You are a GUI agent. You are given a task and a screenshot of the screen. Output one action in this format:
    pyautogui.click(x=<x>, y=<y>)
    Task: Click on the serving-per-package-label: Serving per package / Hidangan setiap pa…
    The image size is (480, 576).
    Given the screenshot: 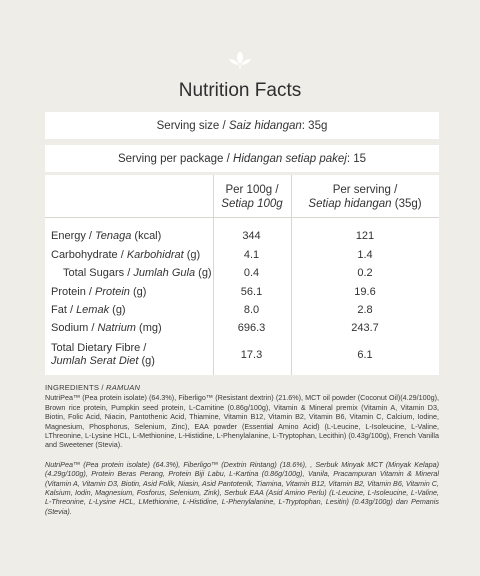 What is the action you would take?
    pyautogui.click(x=242, y=158)
    